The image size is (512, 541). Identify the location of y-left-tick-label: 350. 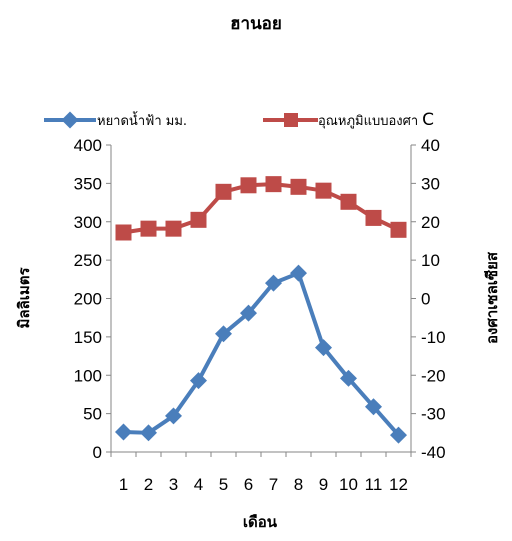
(88, 183).